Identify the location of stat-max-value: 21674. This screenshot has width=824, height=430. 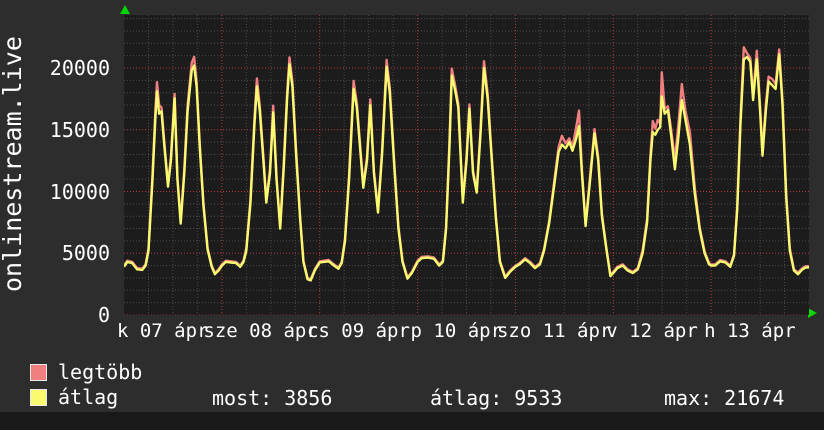
(754, 398).